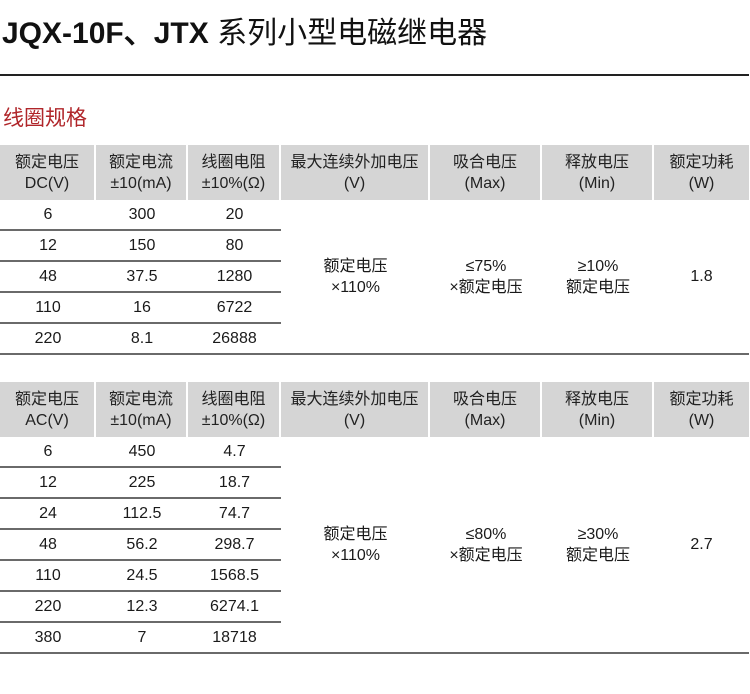  Describe the element at coordinates (48, 409) in the screenshot. I see `header-rated-voltage: 额定电压 AC(V)` at that location.